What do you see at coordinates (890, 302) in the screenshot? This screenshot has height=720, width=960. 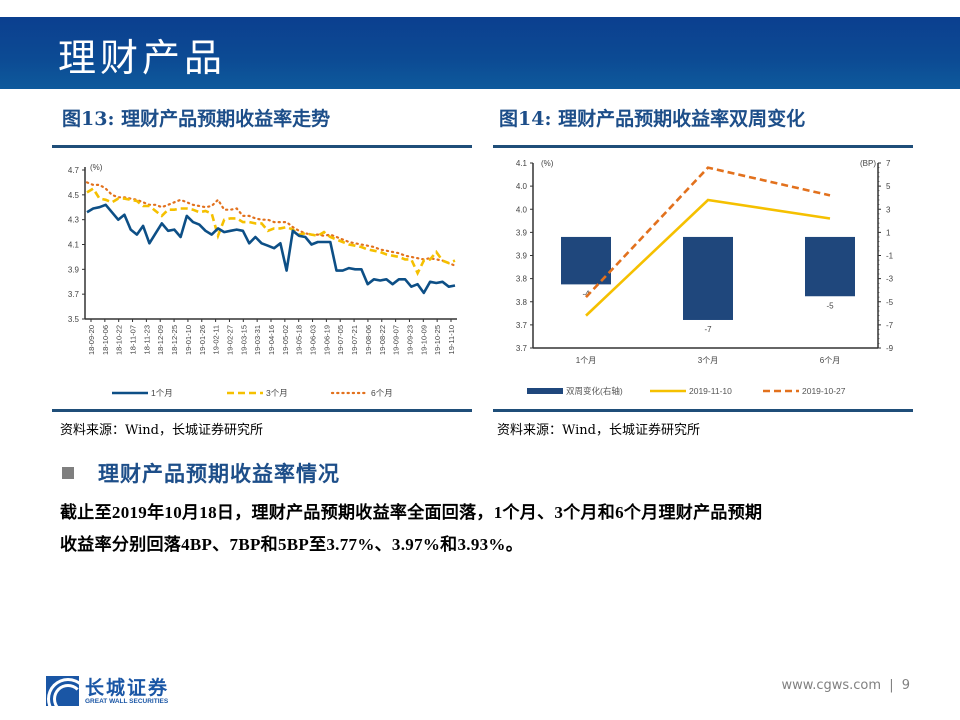 I see `right-tick-label: -5` at bounding box center [890, 302].